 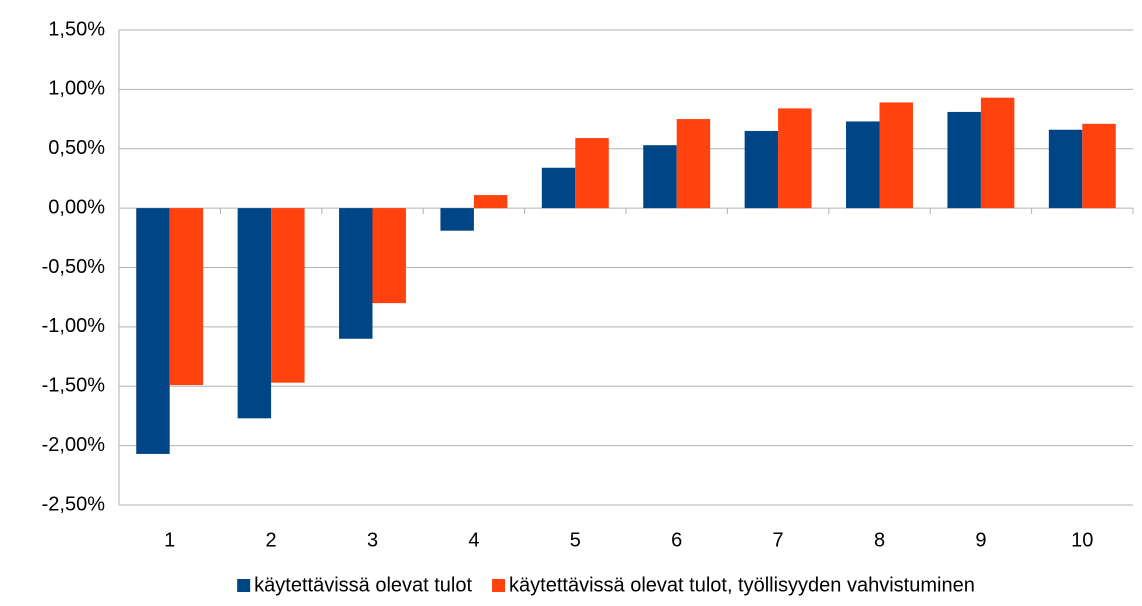 I want to click on x-tick-label: 9, so click(x=980, y=540).